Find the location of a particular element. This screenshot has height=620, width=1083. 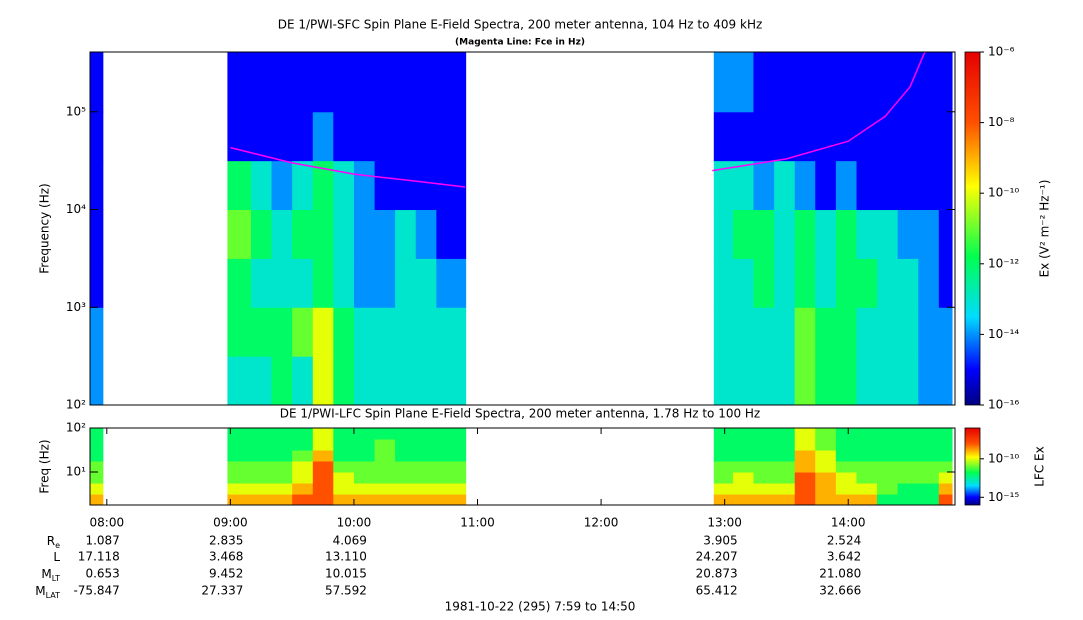

ephemeris-label: MLAT is located at coordinates (47, 592).